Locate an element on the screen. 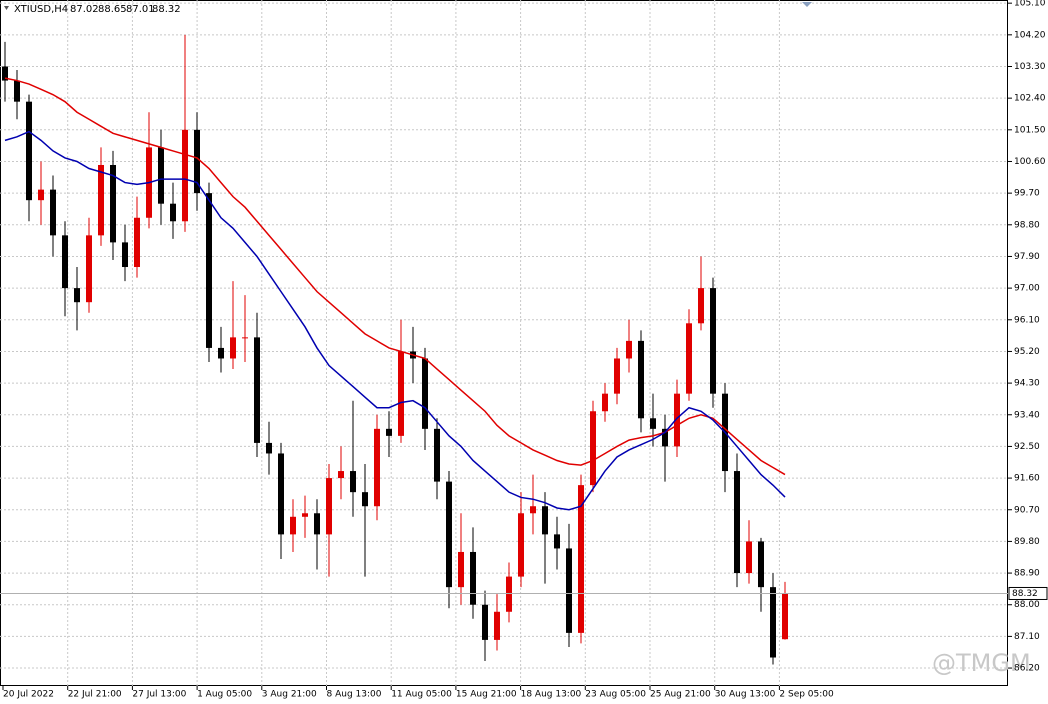 The image size is (1048, 704). y-tick-label: 102.40 is located at coordinates (1030, 99).